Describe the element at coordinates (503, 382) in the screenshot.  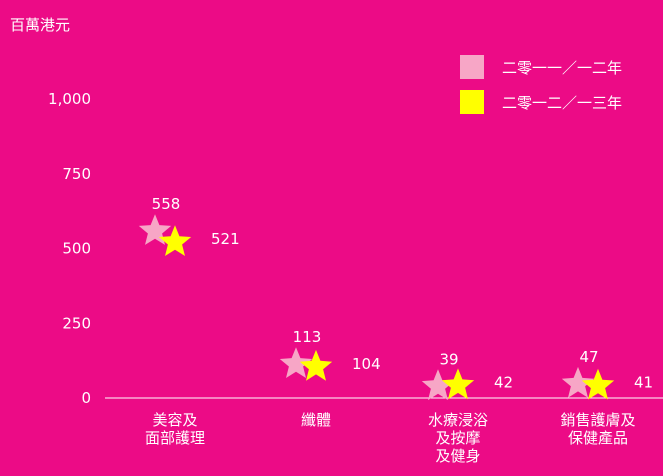
I see `data-value-label: 42` at that location.